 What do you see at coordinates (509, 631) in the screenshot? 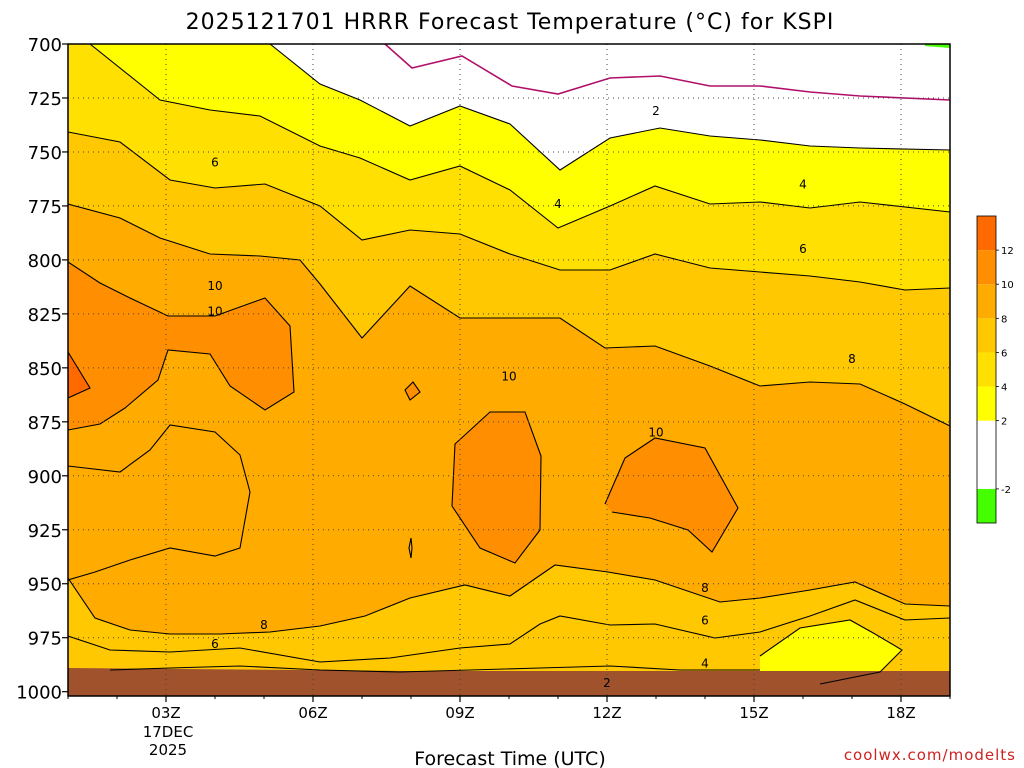
I see `contour-6-lower` at bounding box center [509, 631].